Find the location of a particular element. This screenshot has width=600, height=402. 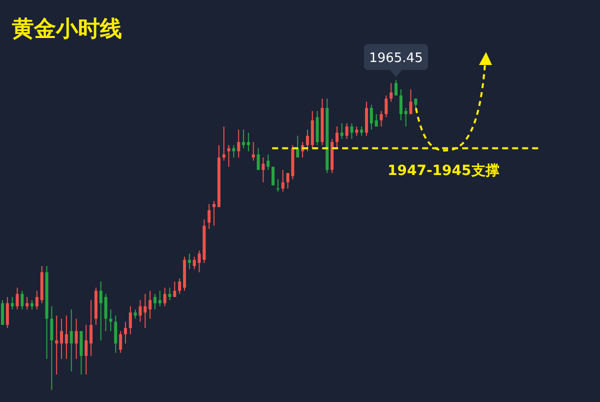

chart-title: 黄金小时线 is located at coordinates (67, 30).